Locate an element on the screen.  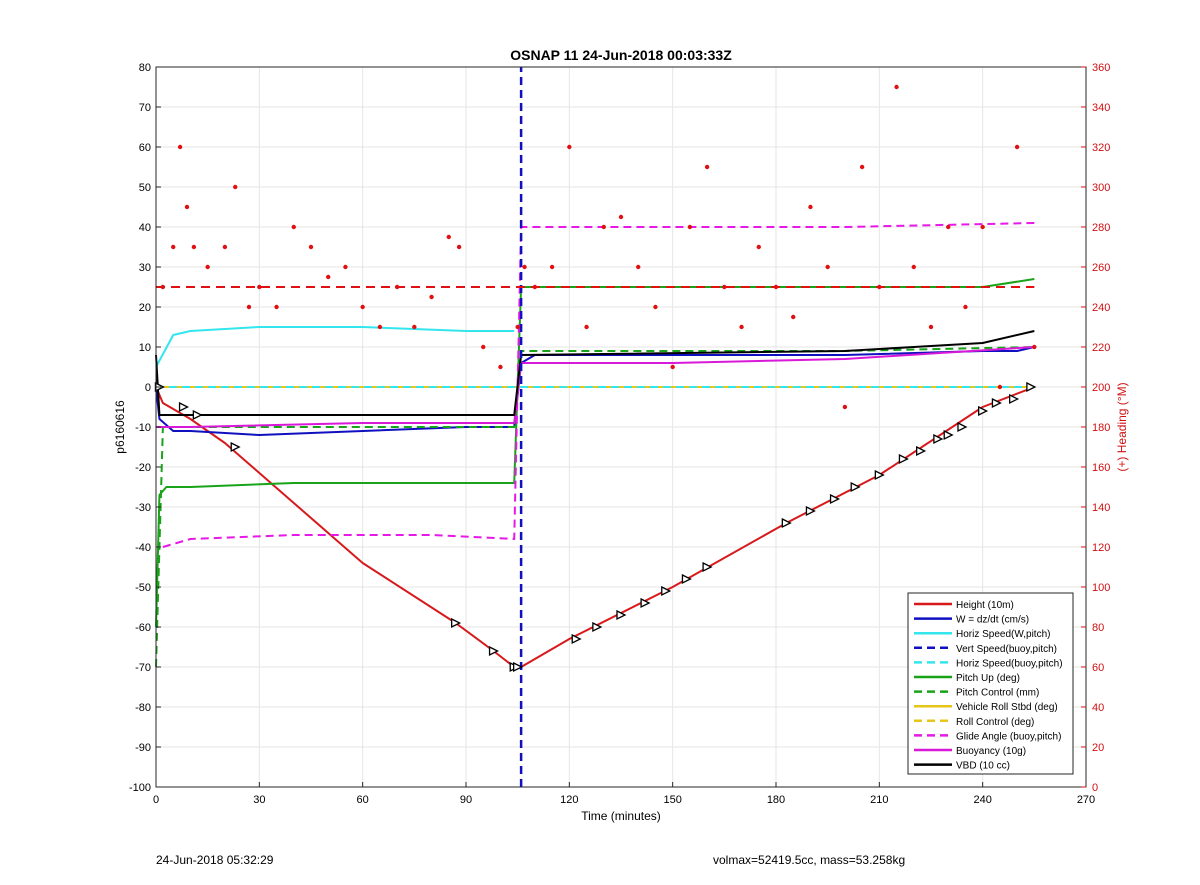
y-right-tick-label: 260 is located at coordinates (1101, 268).